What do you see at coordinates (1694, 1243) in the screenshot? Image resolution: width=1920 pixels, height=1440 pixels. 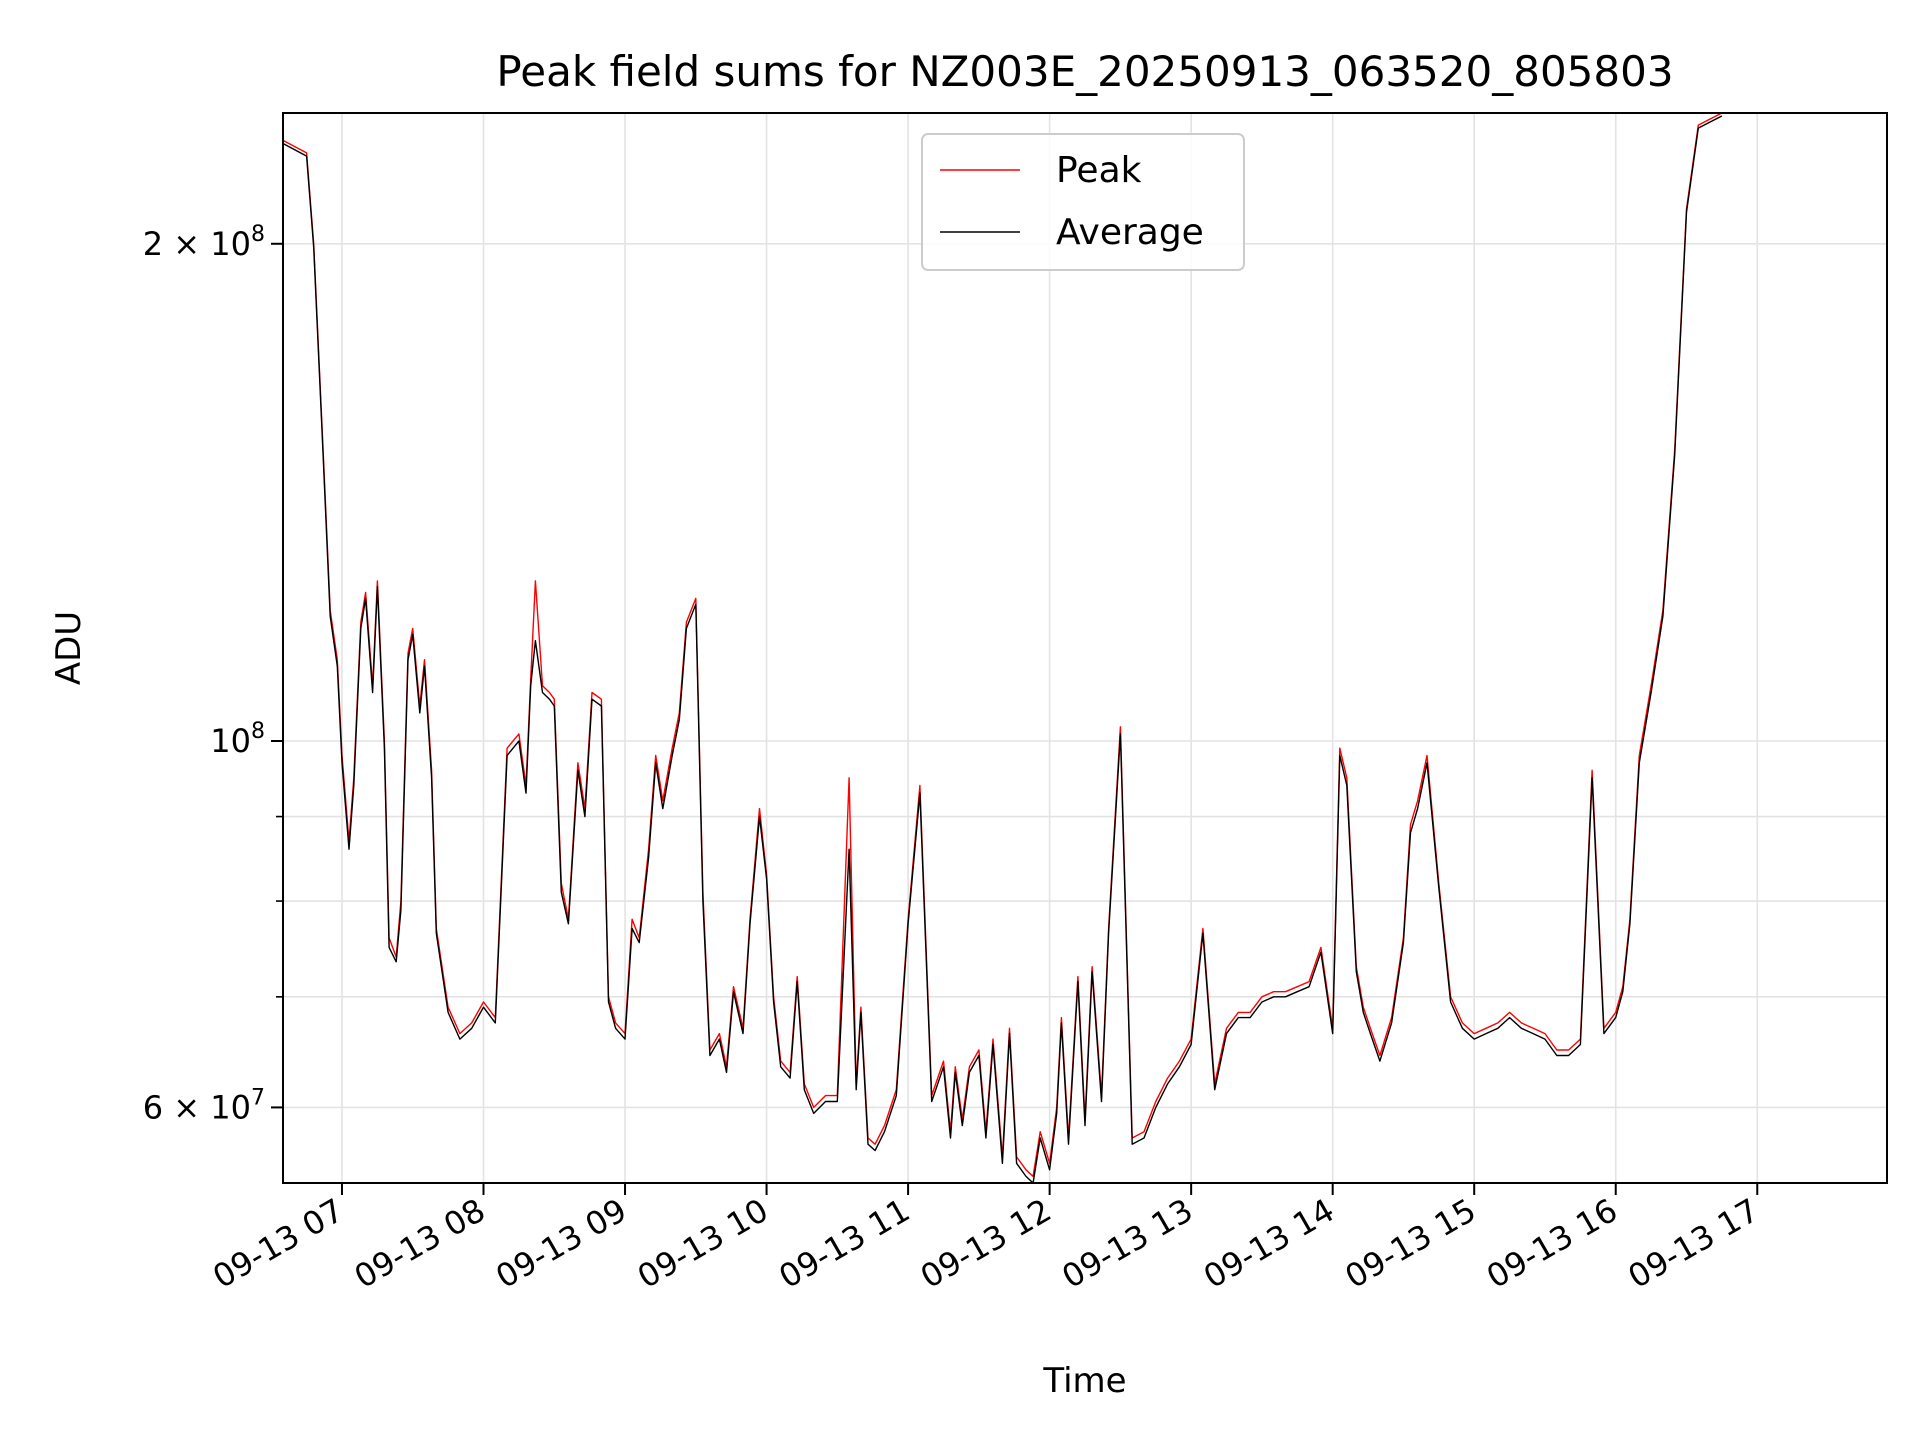 I see `x-tick-label: 09-13 17` at bounding box center [1694, 1243].